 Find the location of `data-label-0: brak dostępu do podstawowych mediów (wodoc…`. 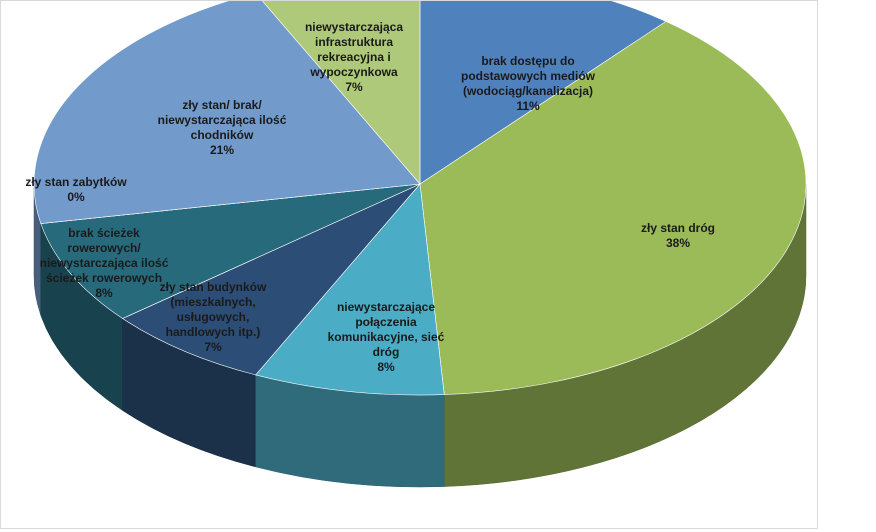

data-label-0: brak dostępu do podstawowych mediów (wodoc… is located at coordinates (528, 83).